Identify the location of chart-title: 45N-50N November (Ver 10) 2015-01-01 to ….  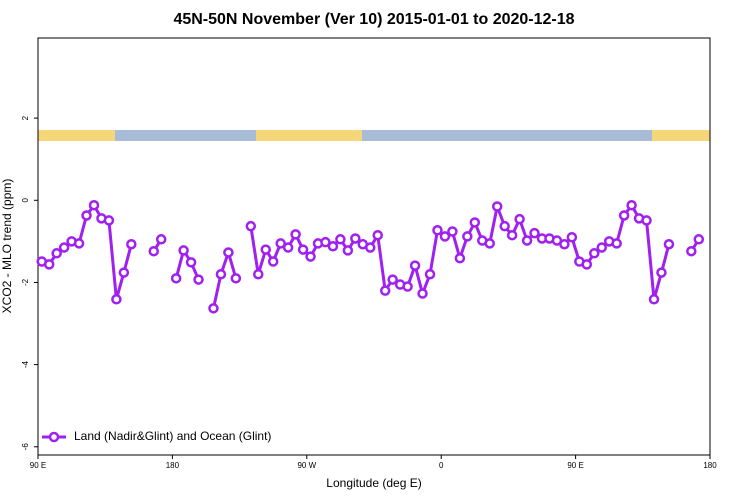
(373, 19).